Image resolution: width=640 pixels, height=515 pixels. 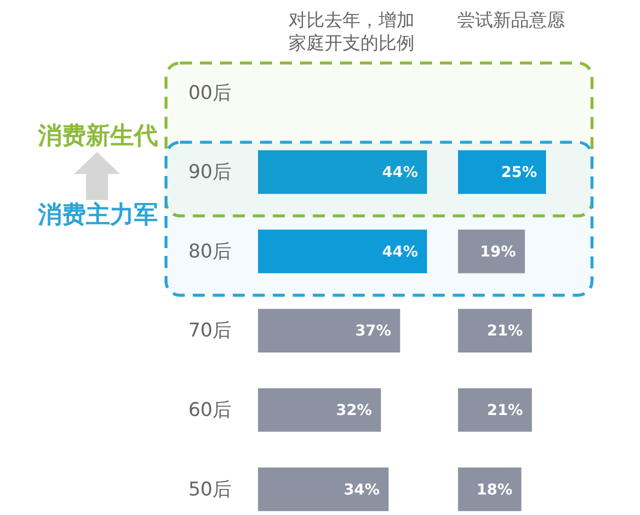 What do you see at coordinates (210, 331) in the screenshot?
I see `y-tick-label: 70后` at bounding box center [210, 331].